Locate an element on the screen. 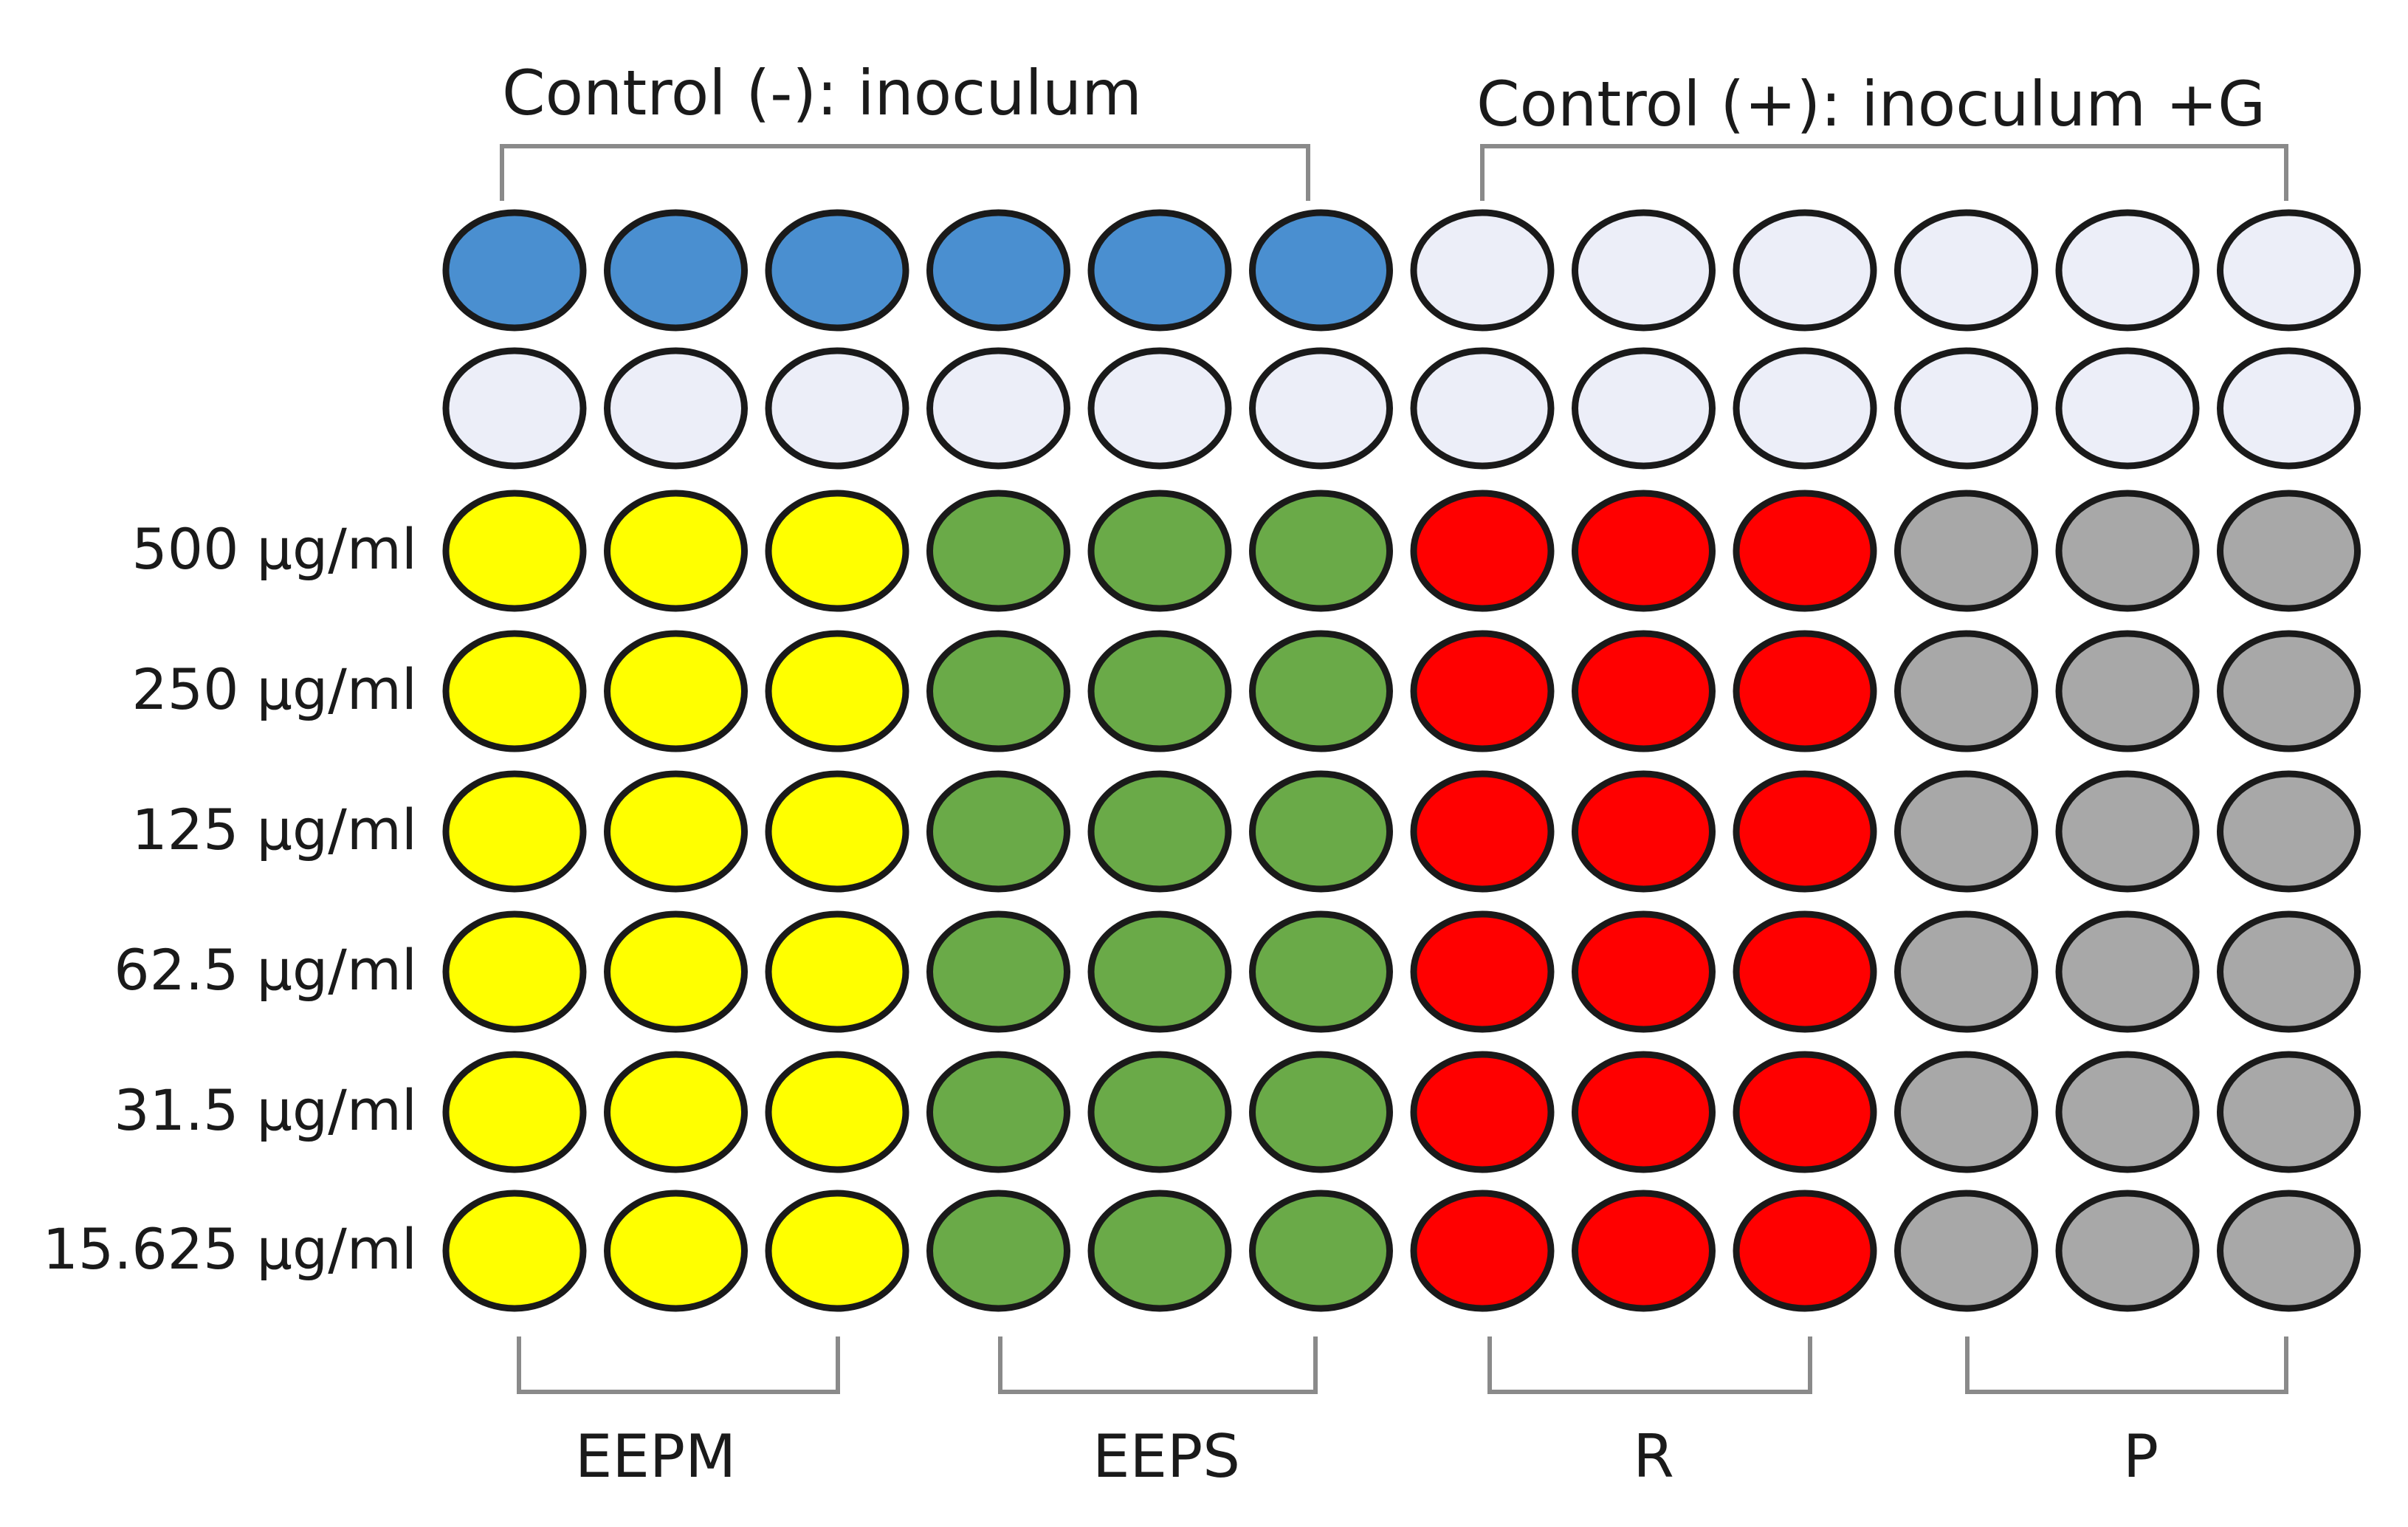 This screenshot has width=2408, height=1527. well-r3-c5-eeps is located at coordinates (1159, 551).